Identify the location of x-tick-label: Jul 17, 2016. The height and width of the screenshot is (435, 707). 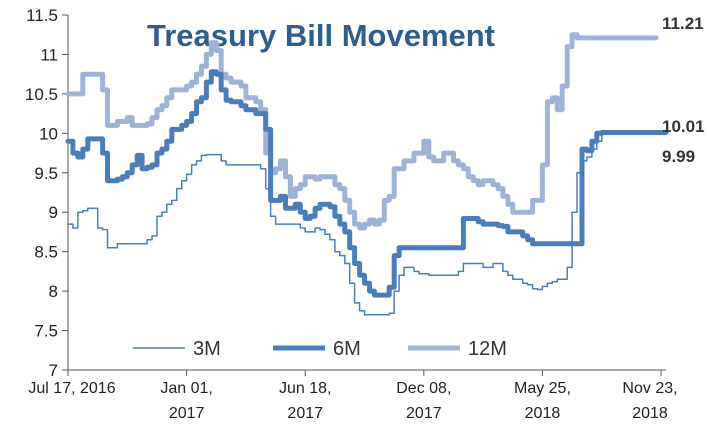
(71, 388).